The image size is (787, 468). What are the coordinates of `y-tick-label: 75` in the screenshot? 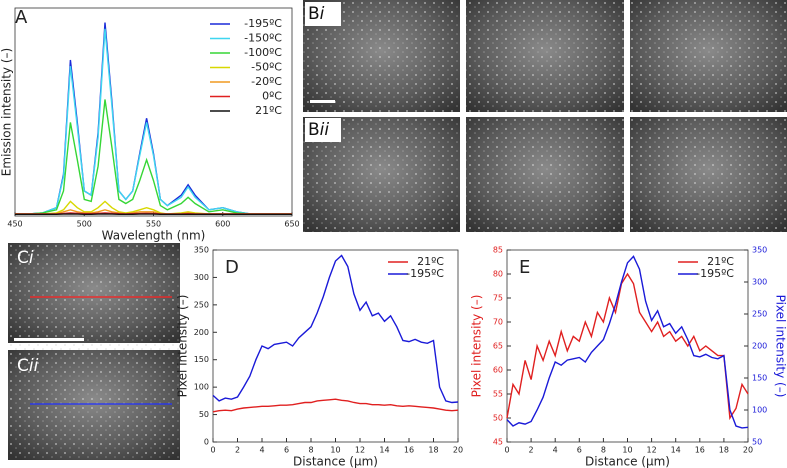 It's located at (498, 298).